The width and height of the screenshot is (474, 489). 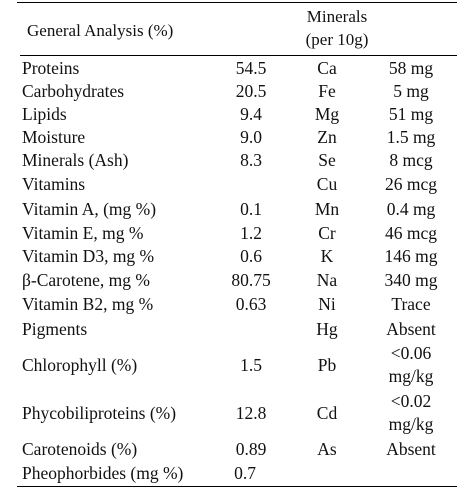 What do you see at coordinates (237, 486) in the screenshot?
I see `bottom-rule` at bounding box center [237, 486].